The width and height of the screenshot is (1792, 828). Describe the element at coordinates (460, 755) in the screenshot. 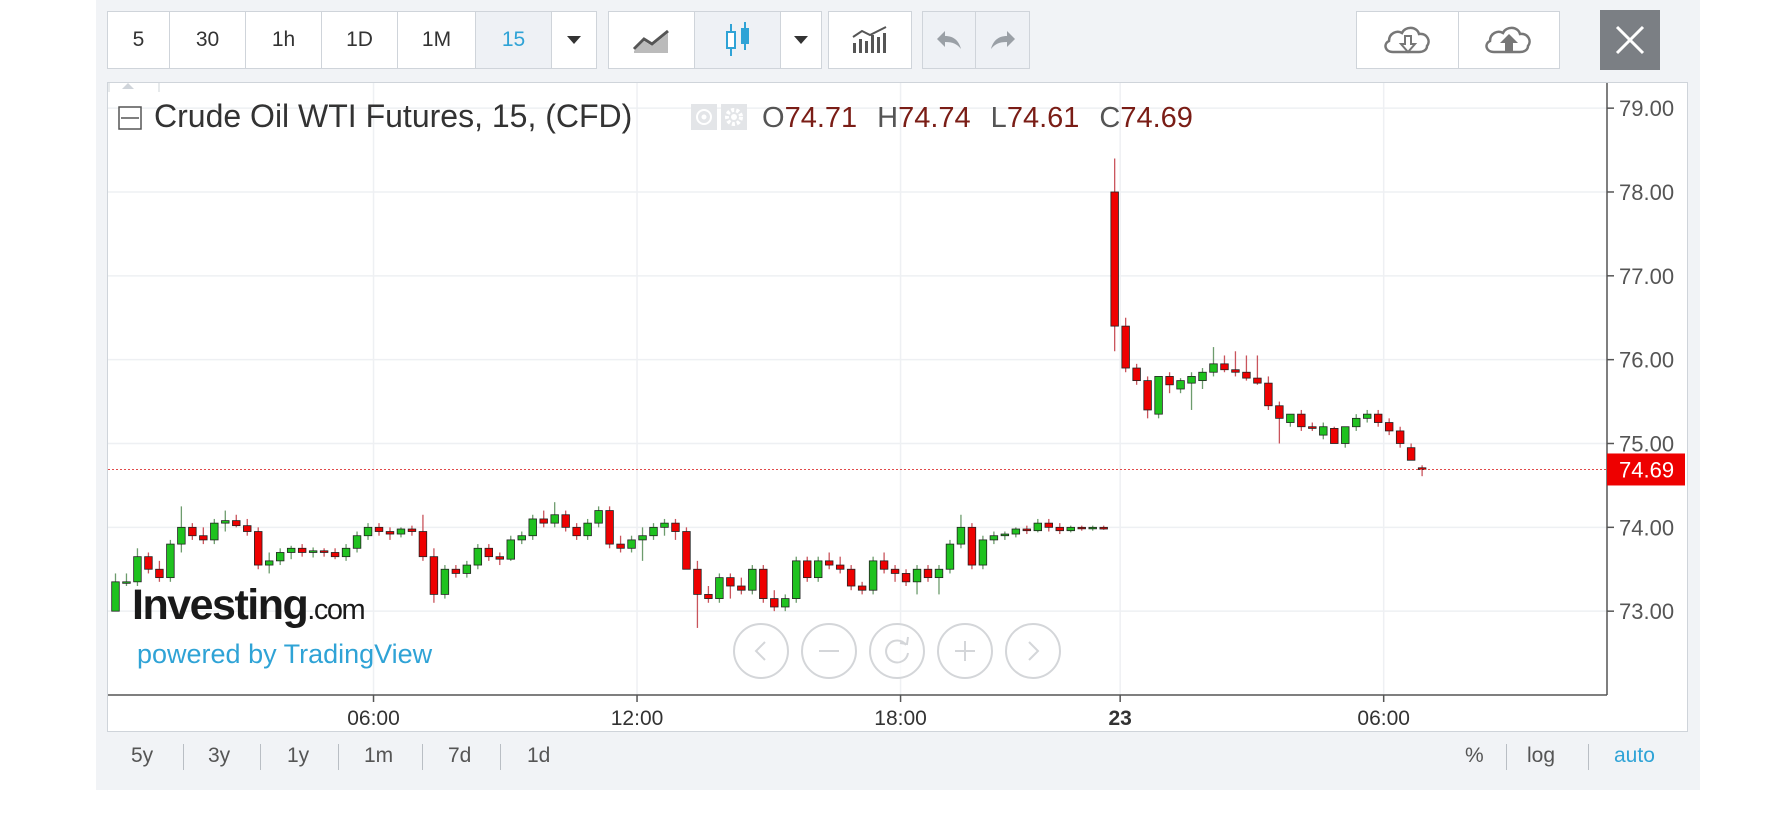

I see `range-7d-button: 7d` at that location.